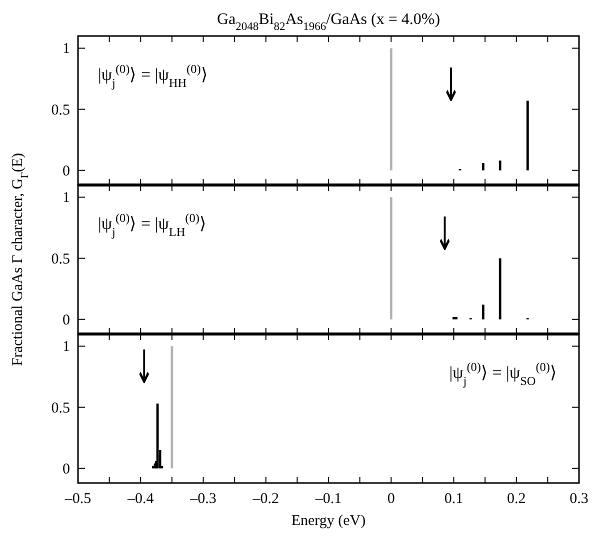 The width and height of the screenshot is (601, 547). What do you see at coordinates (153, 76) in the screenshot?
I see `annotation: |ψ$_{j}$$^{(0)}$⟩ = |ψ$_{HH}$$^{(0)}$⟩` at bounding box center [153, 76].